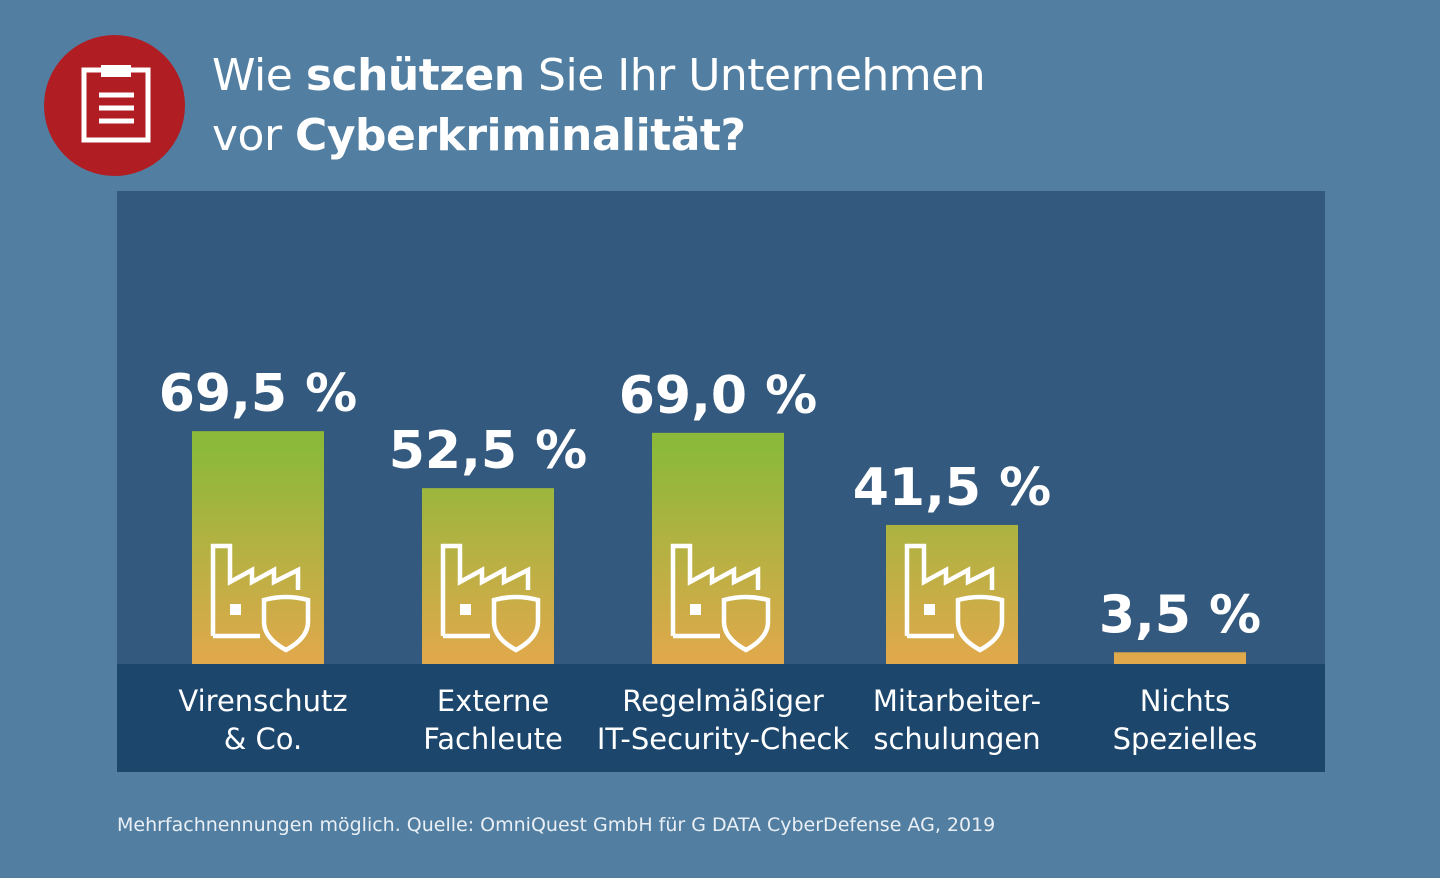 Image resolution: width=1440 pixels, height=878 pixels. Describe the element at coordinates (723, 701) in the screenshot. I see `category-label: Regelmäßiger` at that location.